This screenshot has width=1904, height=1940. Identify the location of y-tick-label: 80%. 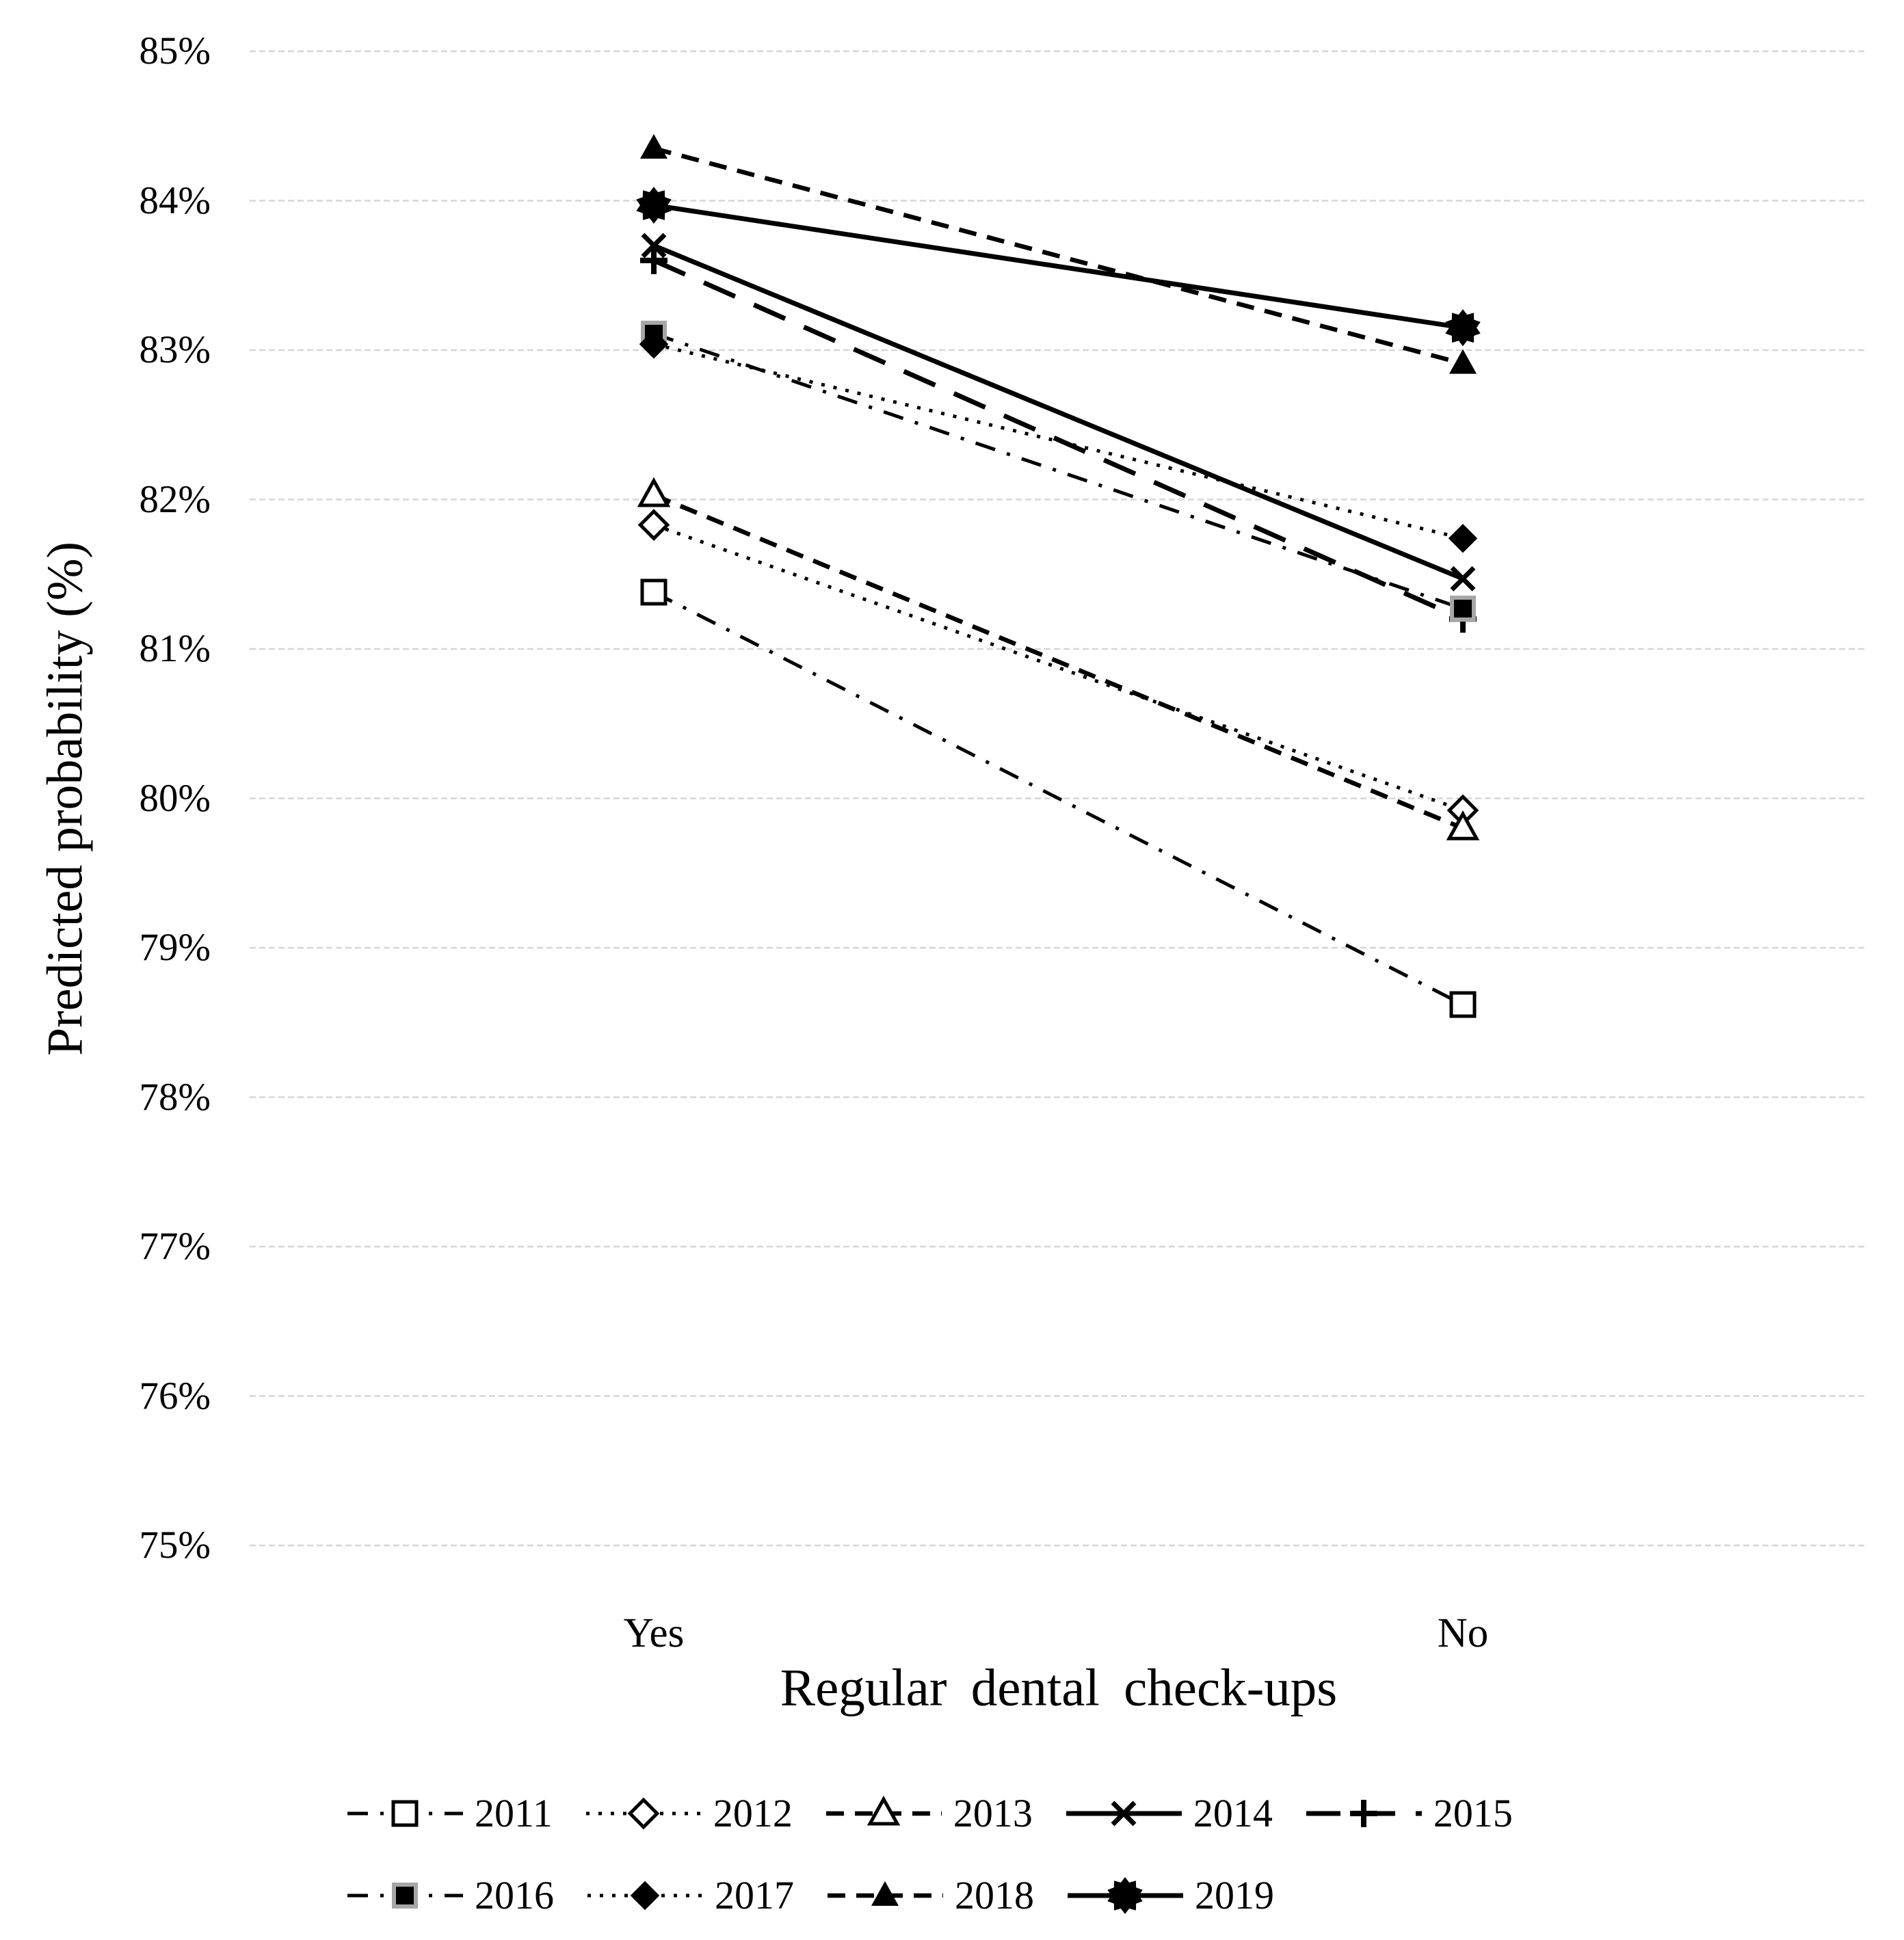
(175, 798).